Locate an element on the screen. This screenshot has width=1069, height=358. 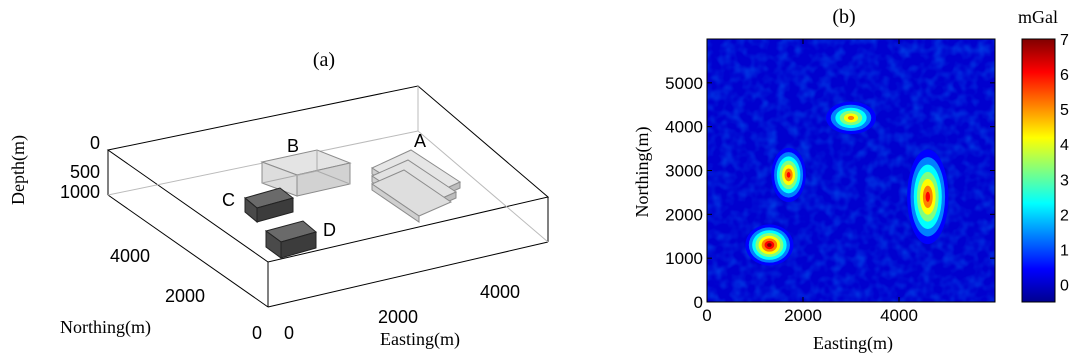
panel-b-label: (b) is located at coordinates (843, 17).